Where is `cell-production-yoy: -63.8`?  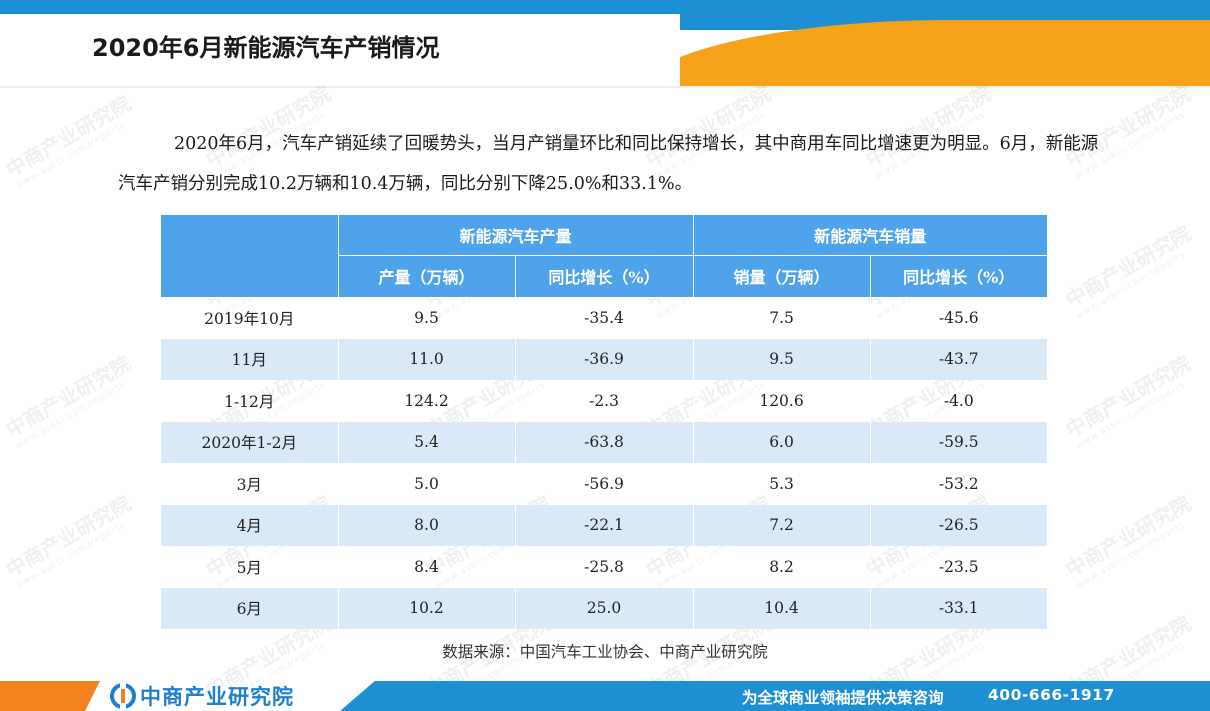 cell-production-yoy: -63.8 is located at coordinates (604, 442).